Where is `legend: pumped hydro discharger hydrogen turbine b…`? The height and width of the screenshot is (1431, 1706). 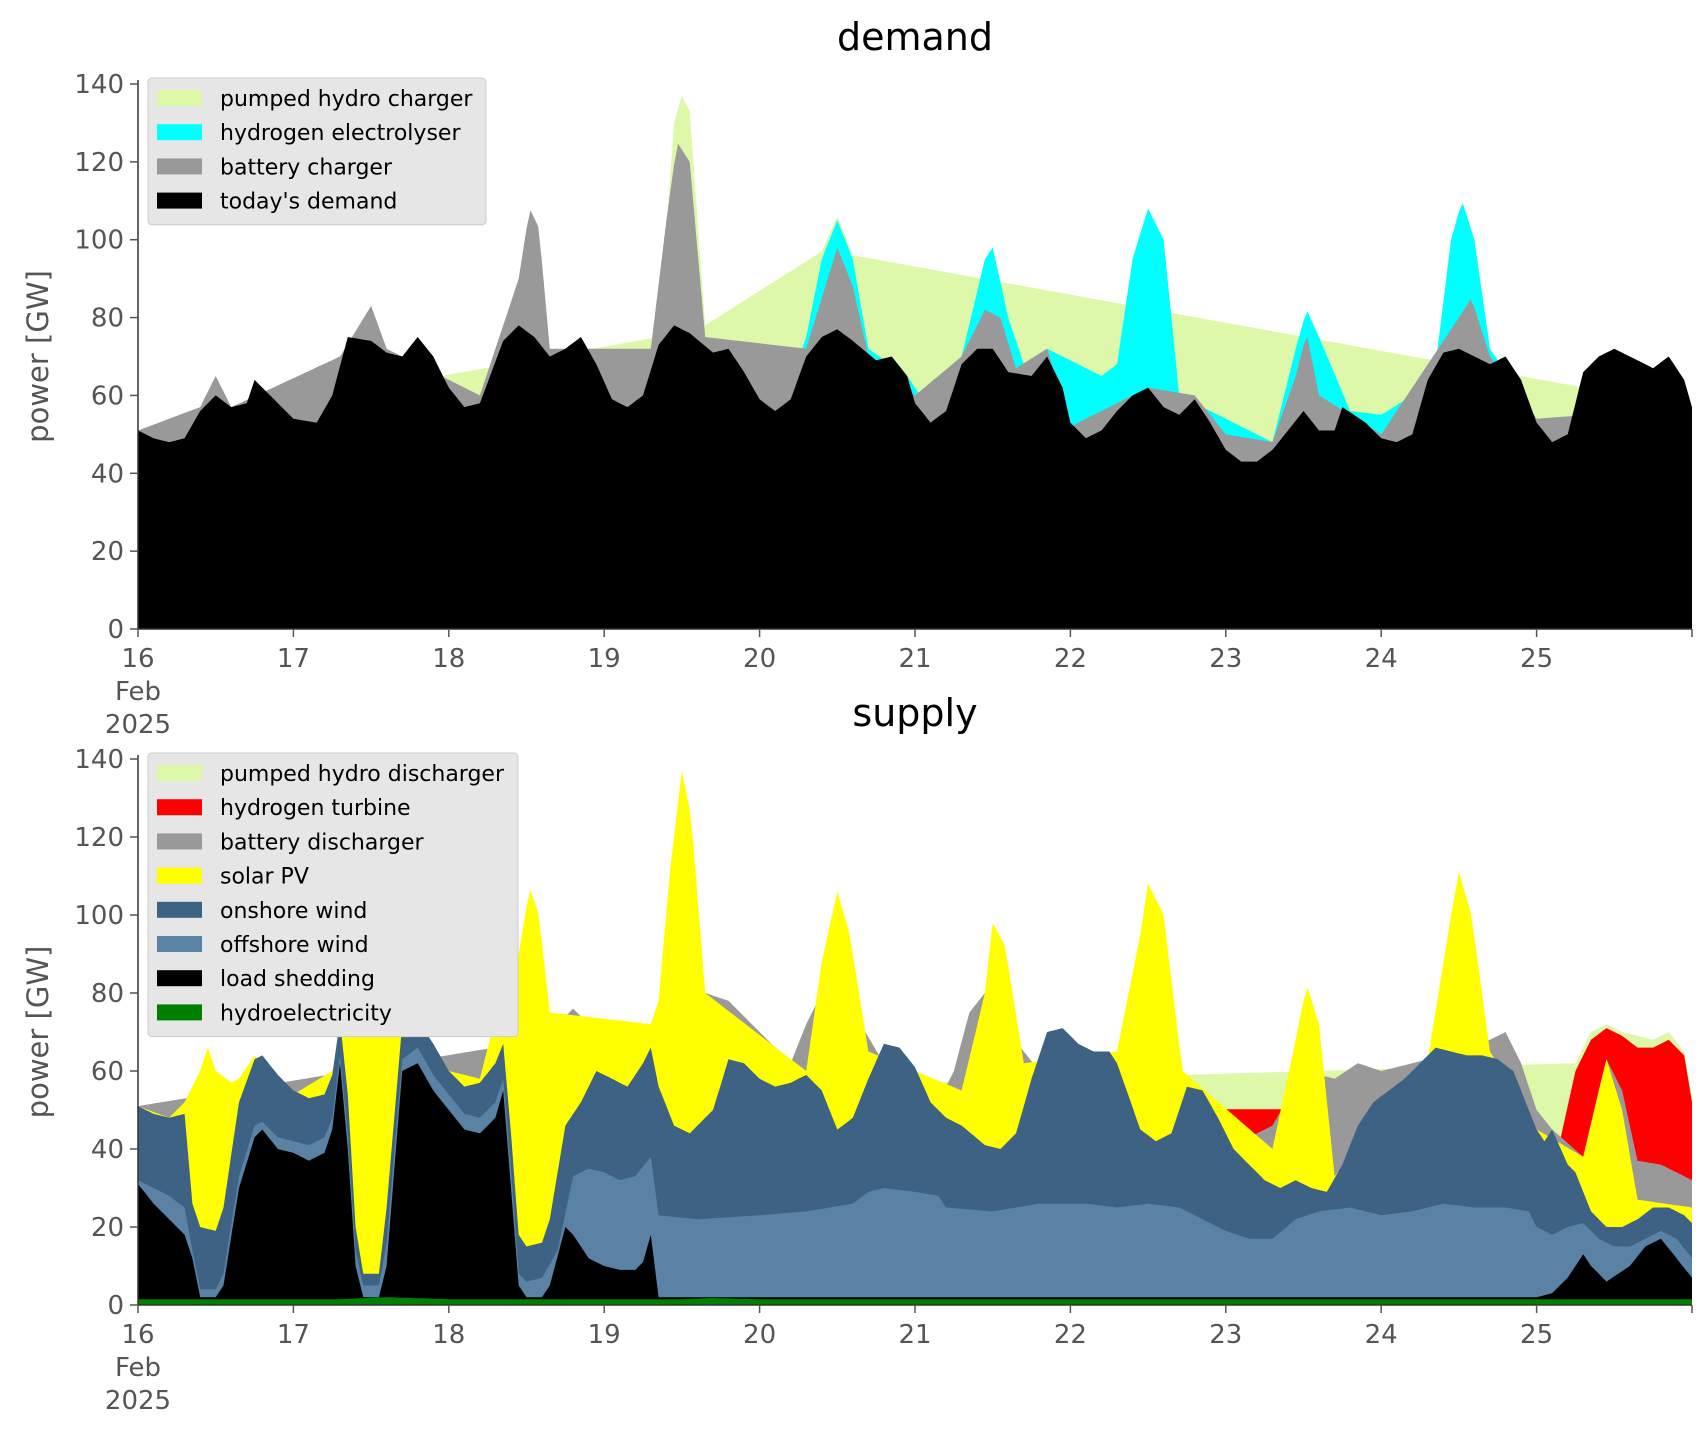 legend: pumped hydro discharger hydrogen turbine b… is located at coordinates (333, 895).